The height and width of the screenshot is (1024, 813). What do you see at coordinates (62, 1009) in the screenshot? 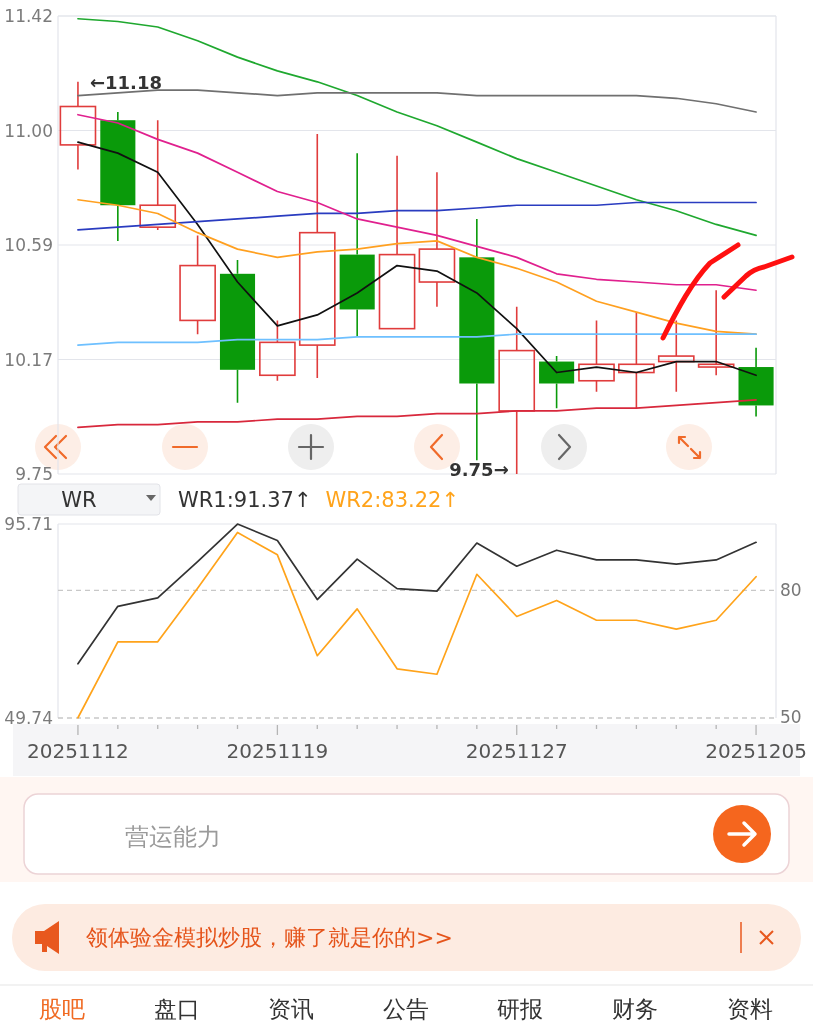
I see `text: 股吧` at bounding box center [62, 1009].